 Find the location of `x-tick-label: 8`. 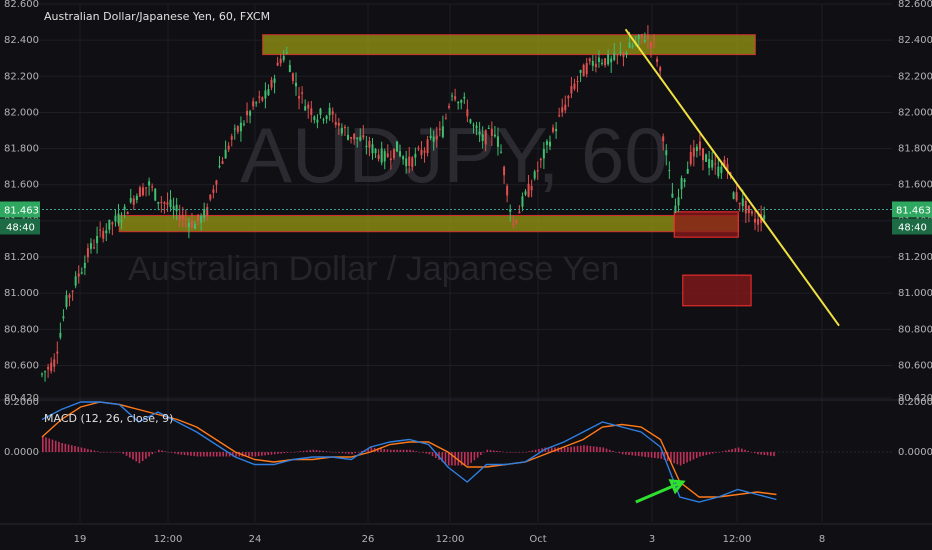

x-tick-label: 8 is located at coordinates (822, 539).